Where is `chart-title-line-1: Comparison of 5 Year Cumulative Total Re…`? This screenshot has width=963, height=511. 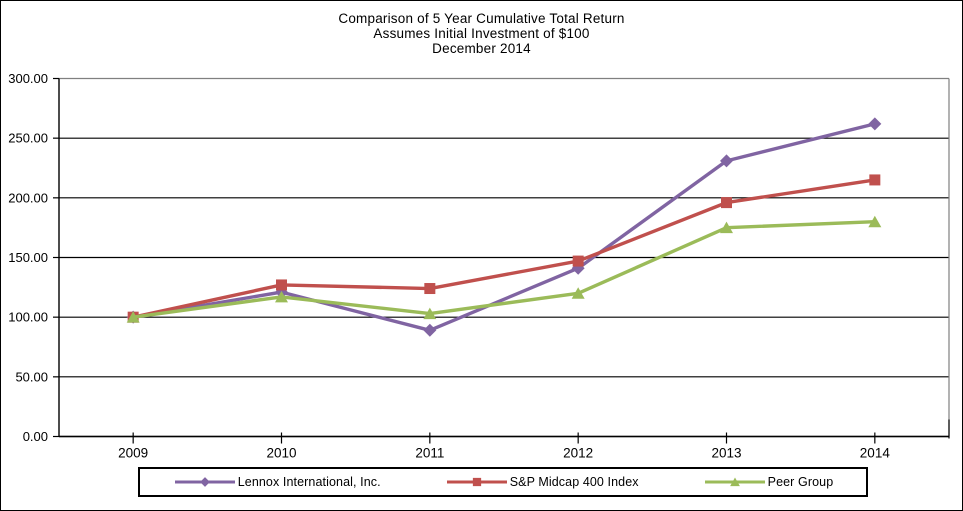
chart-title-line-1: Comparison of 5 Year Cumulative Total Re… is located at coordinates (481, 18).